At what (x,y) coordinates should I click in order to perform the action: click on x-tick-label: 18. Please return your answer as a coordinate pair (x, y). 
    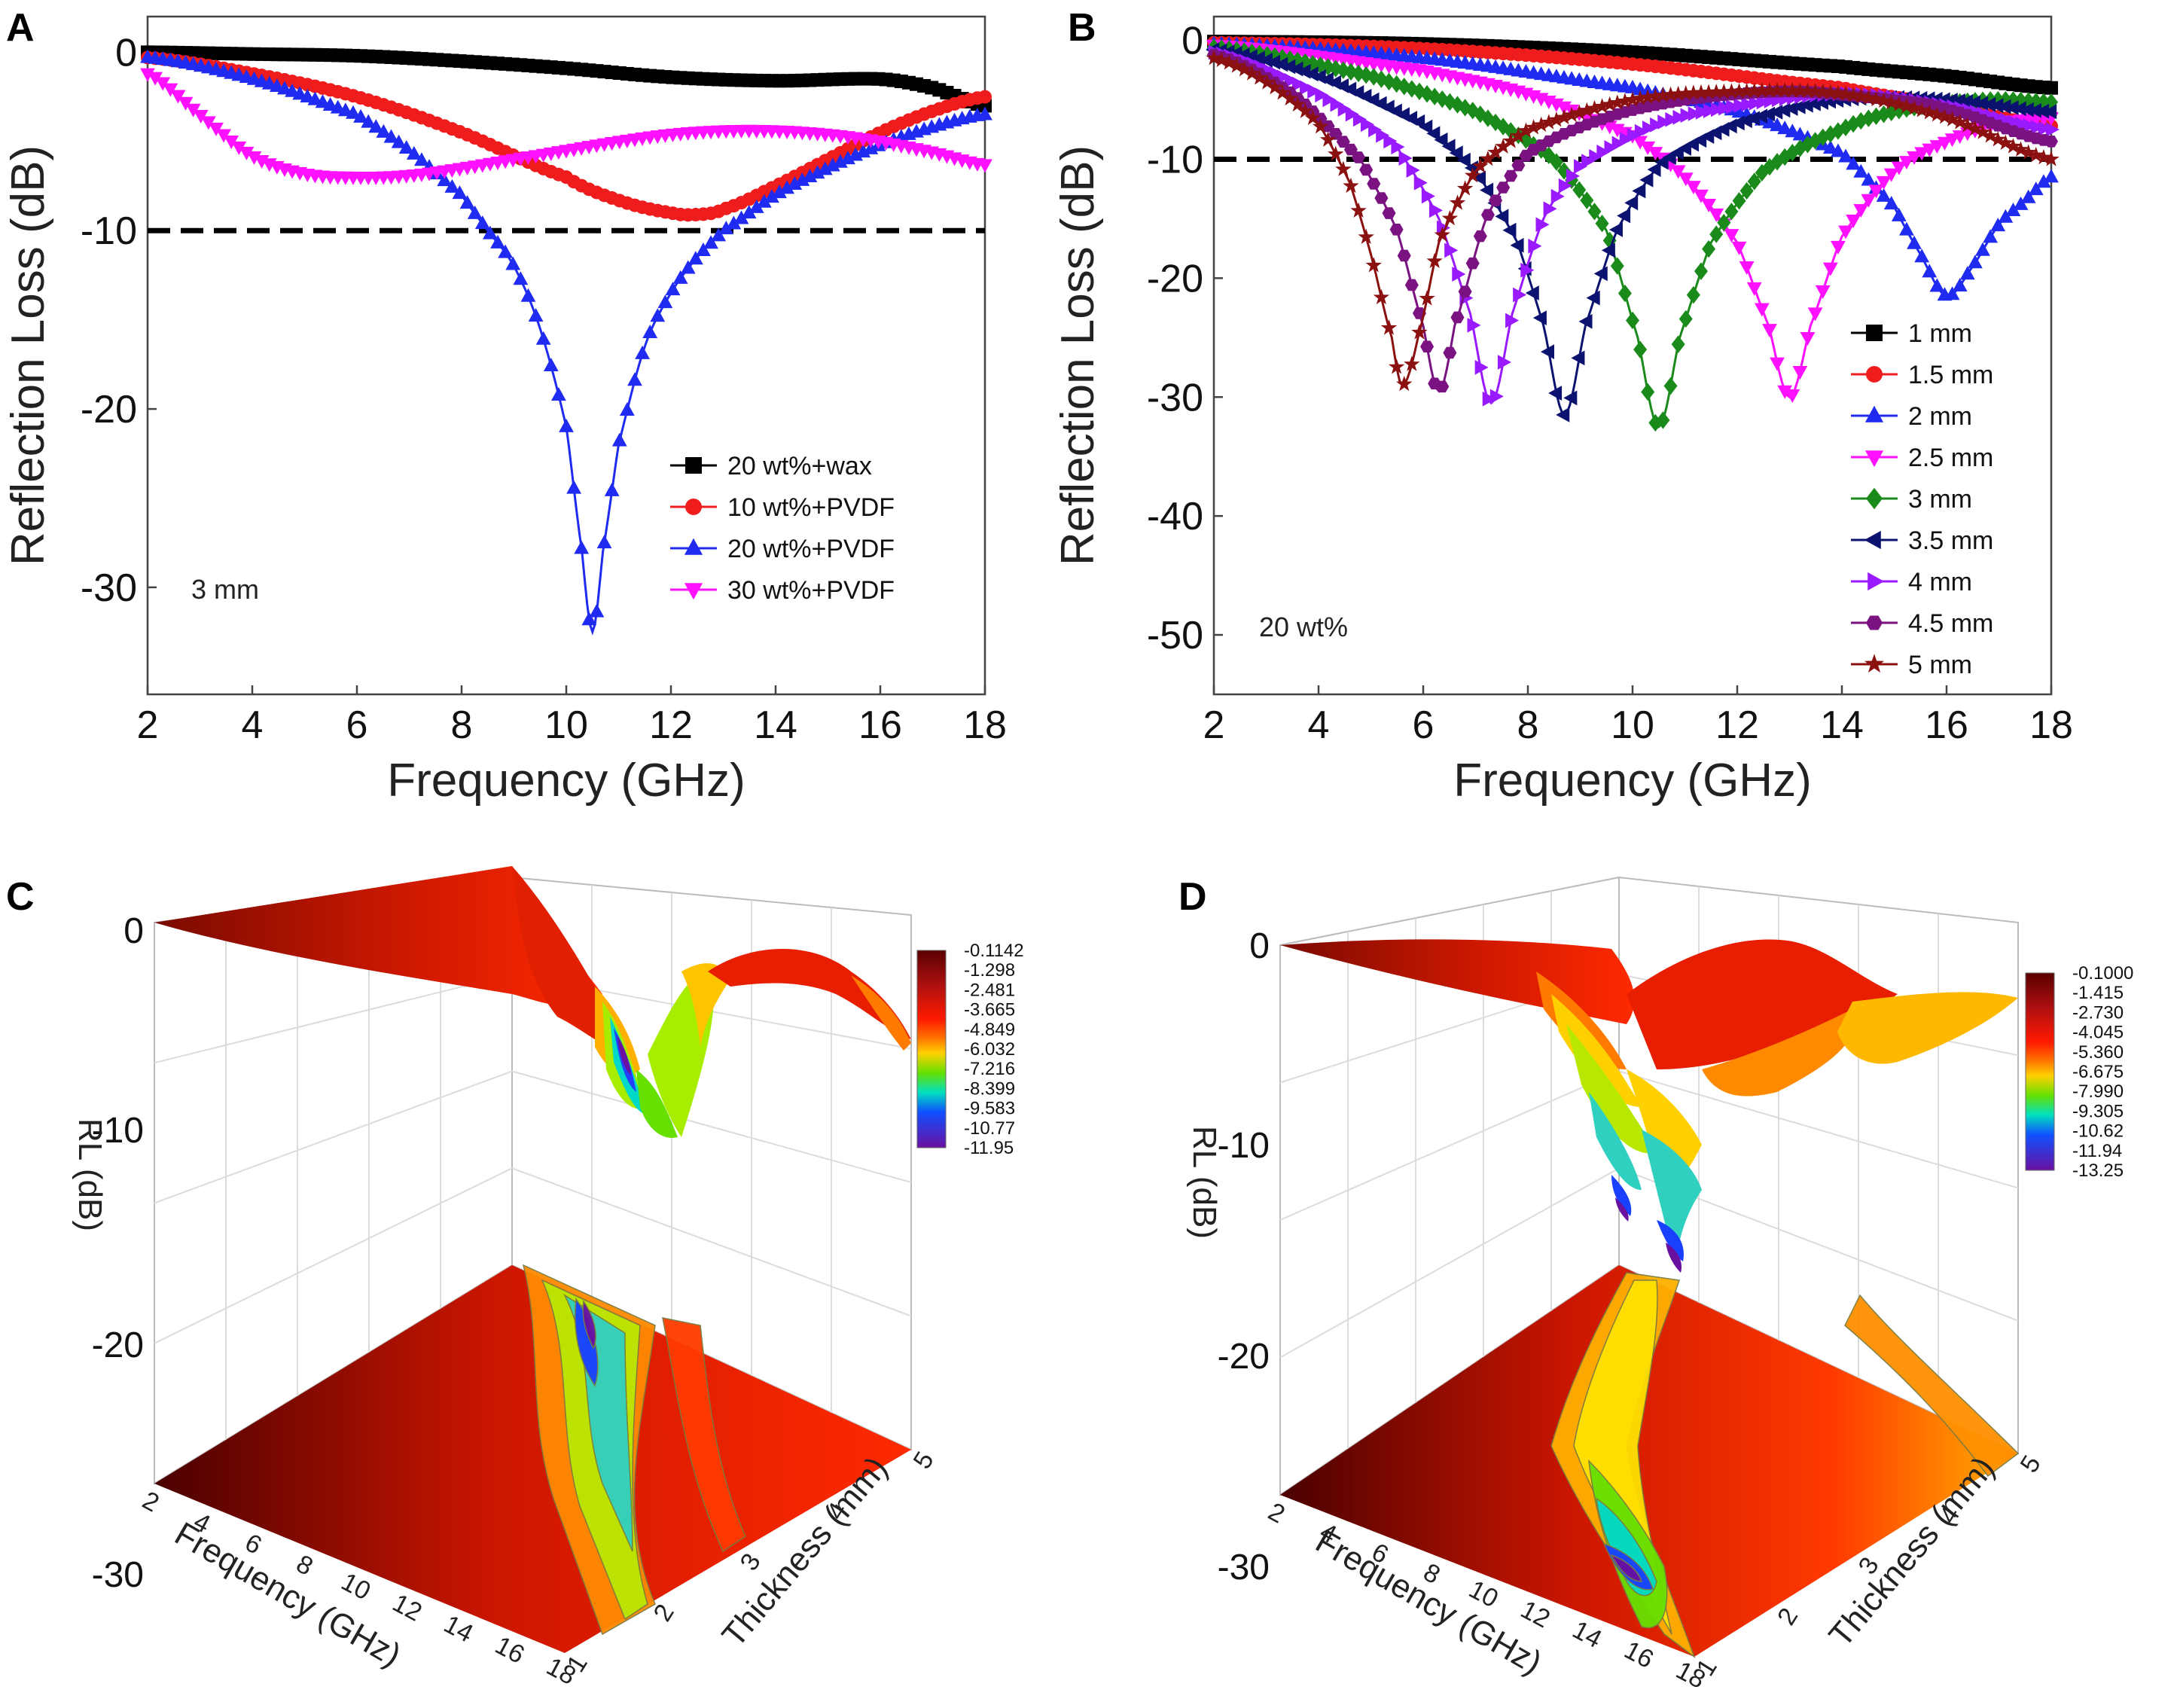
    Looking at the image, I should click on (985, 725).